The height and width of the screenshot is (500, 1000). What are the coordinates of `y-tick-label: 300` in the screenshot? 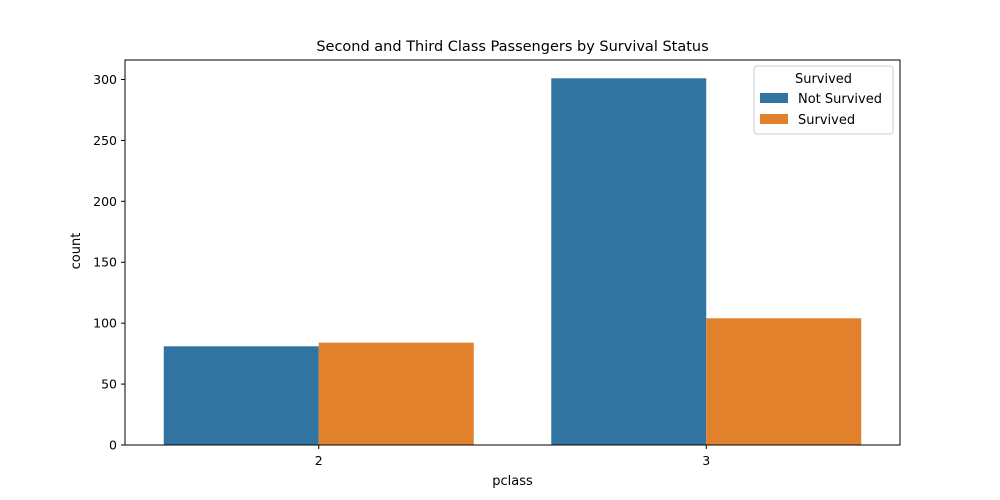 It's located at (105, 79).